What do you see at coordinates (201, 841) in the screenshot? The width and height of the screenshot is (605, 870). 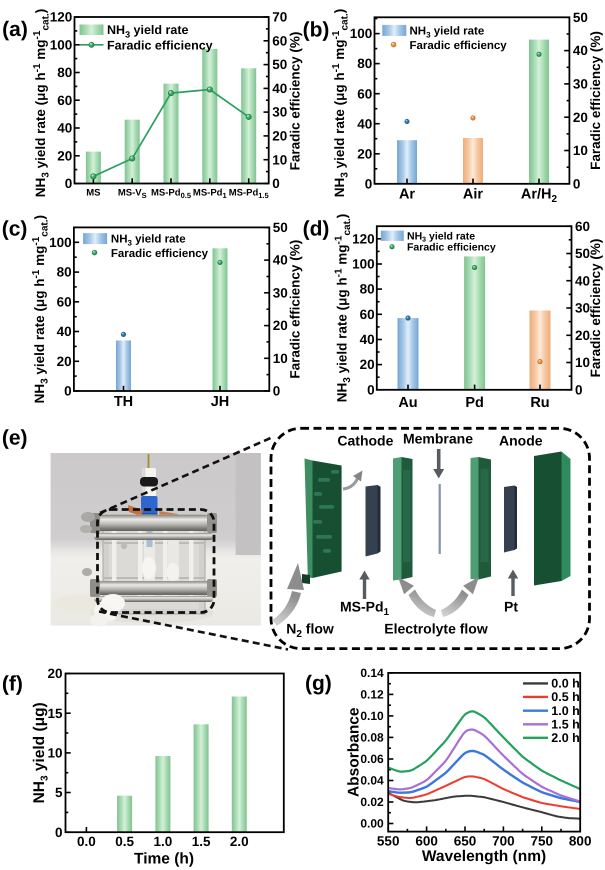 I see `svg-text: 1.5` at bounding box center [201, 841].